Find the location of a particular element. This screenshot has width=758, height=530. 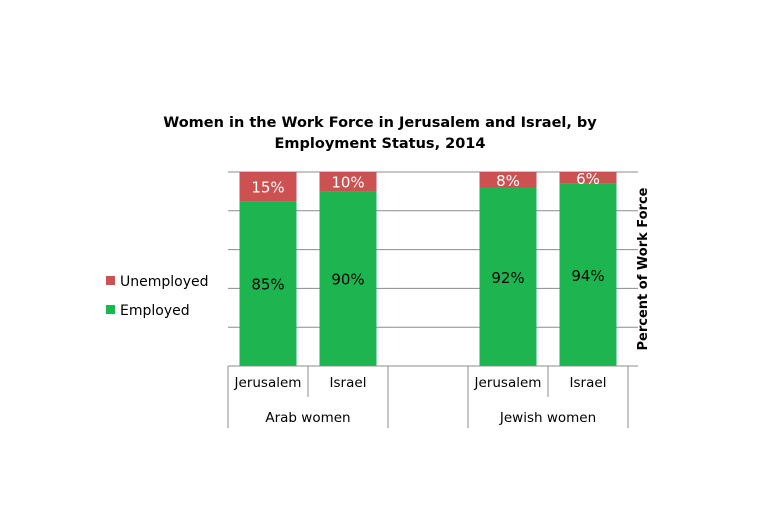

data-label: 8% is located at coordinates (508, 181).